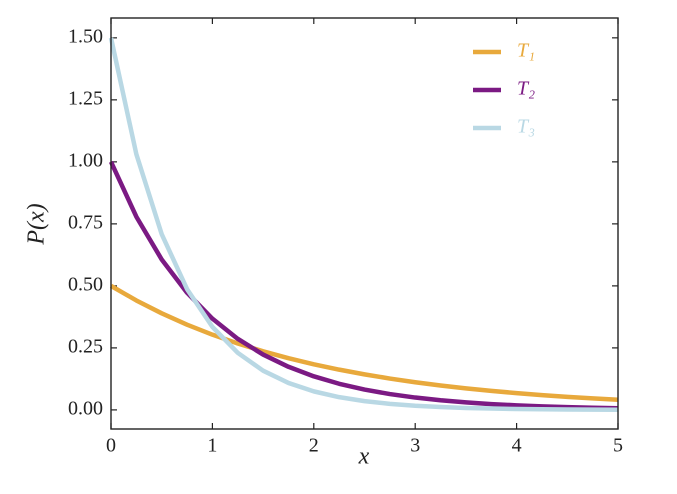 This screenshot has width=677, height=494. What do you see at coordinates (85, 98) in the screenshot?
I see `y-tick-label: 1.25` at bounding box center [85, 98].